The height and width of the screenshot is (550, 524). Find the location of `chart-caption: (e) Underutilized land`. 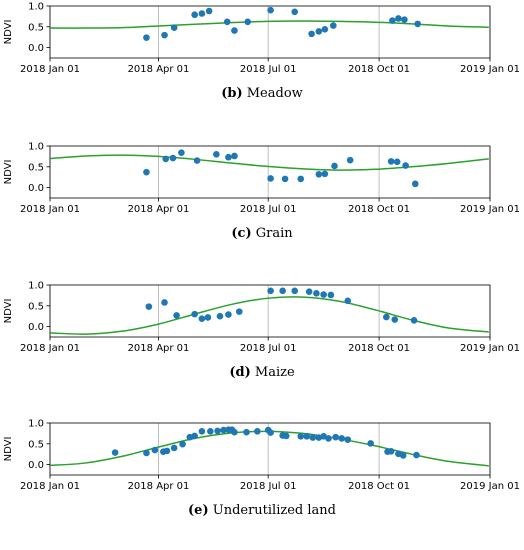

chart-caption: (e) Underutilized land is located at coordinates (262, 510).